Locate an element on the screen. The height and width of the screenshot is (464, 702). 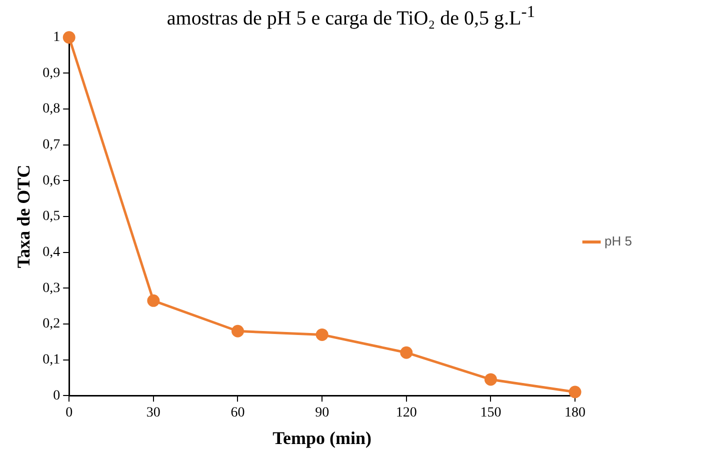
x-tick-label: 90 is located at coordinates (322, 413).